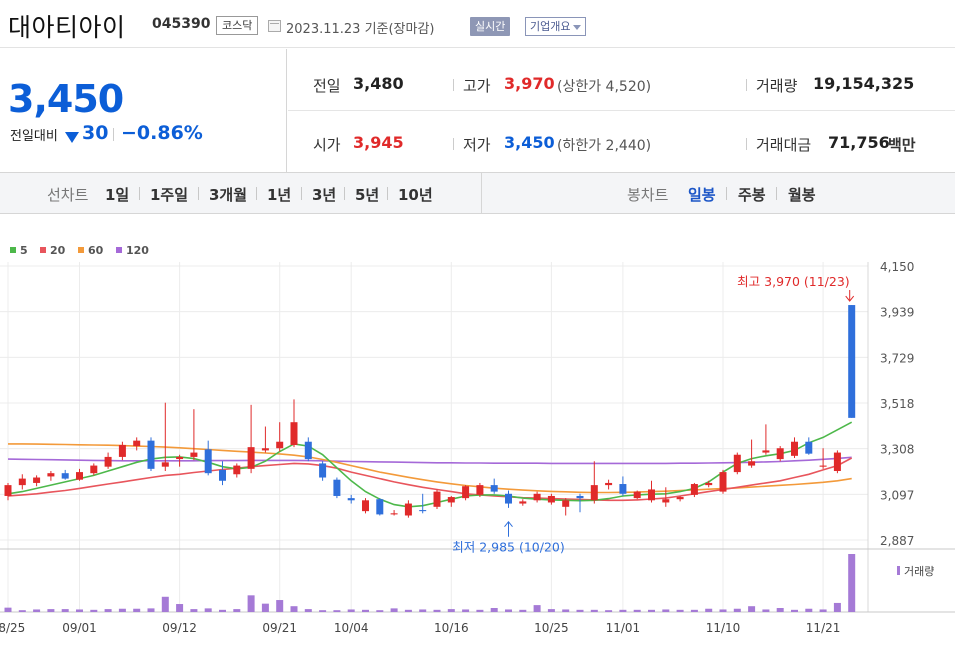 The image size is (955, 650). I want to click on legend-label: 120, so click(137, 250).